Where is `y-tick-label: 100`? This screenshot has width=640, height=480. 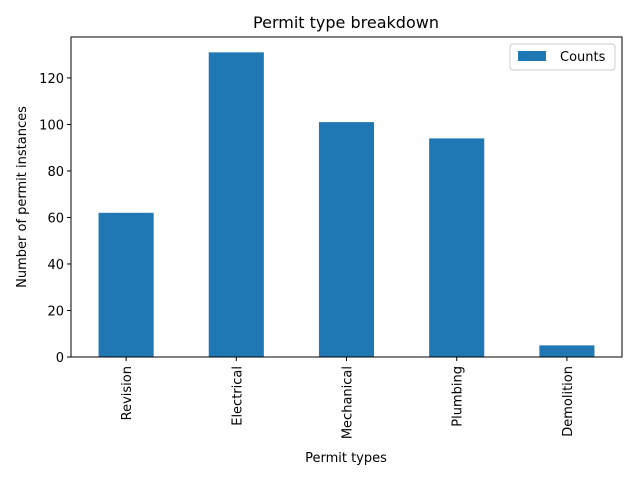
y-tick-label: 100 is located at coordinates (51, 125).